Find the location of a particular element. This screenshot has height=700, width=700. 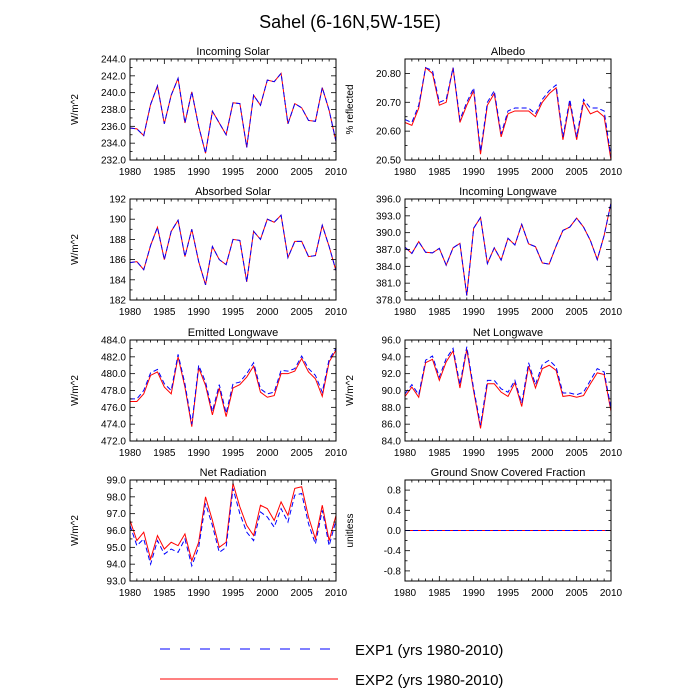

y-tick-label: 0.4 is located at coordinates (394, 511).